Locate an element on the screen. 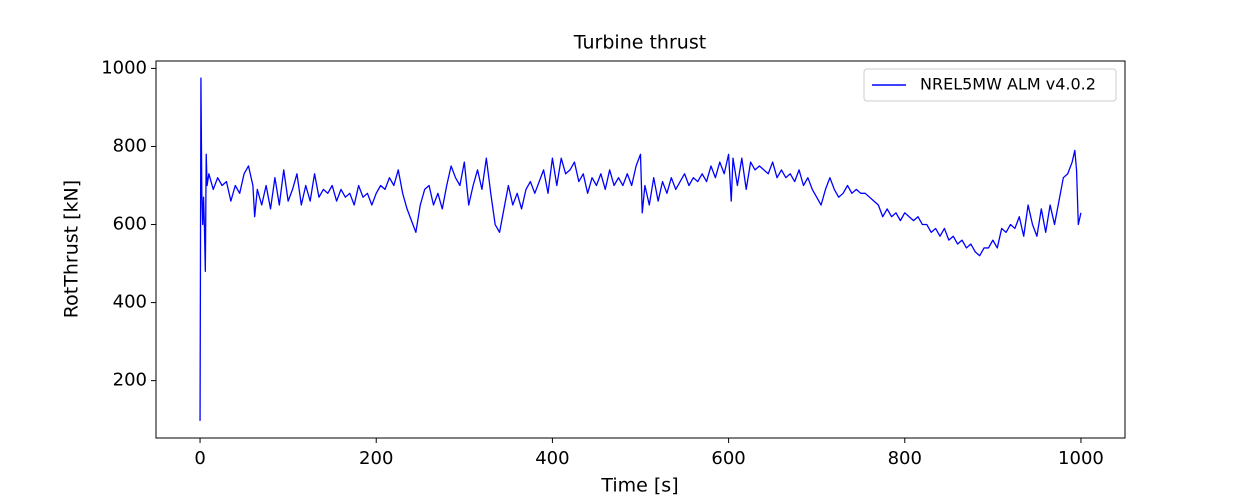 The image size is (1250, 500). x-tick-label: 600 is located at coordinates (728, 458).